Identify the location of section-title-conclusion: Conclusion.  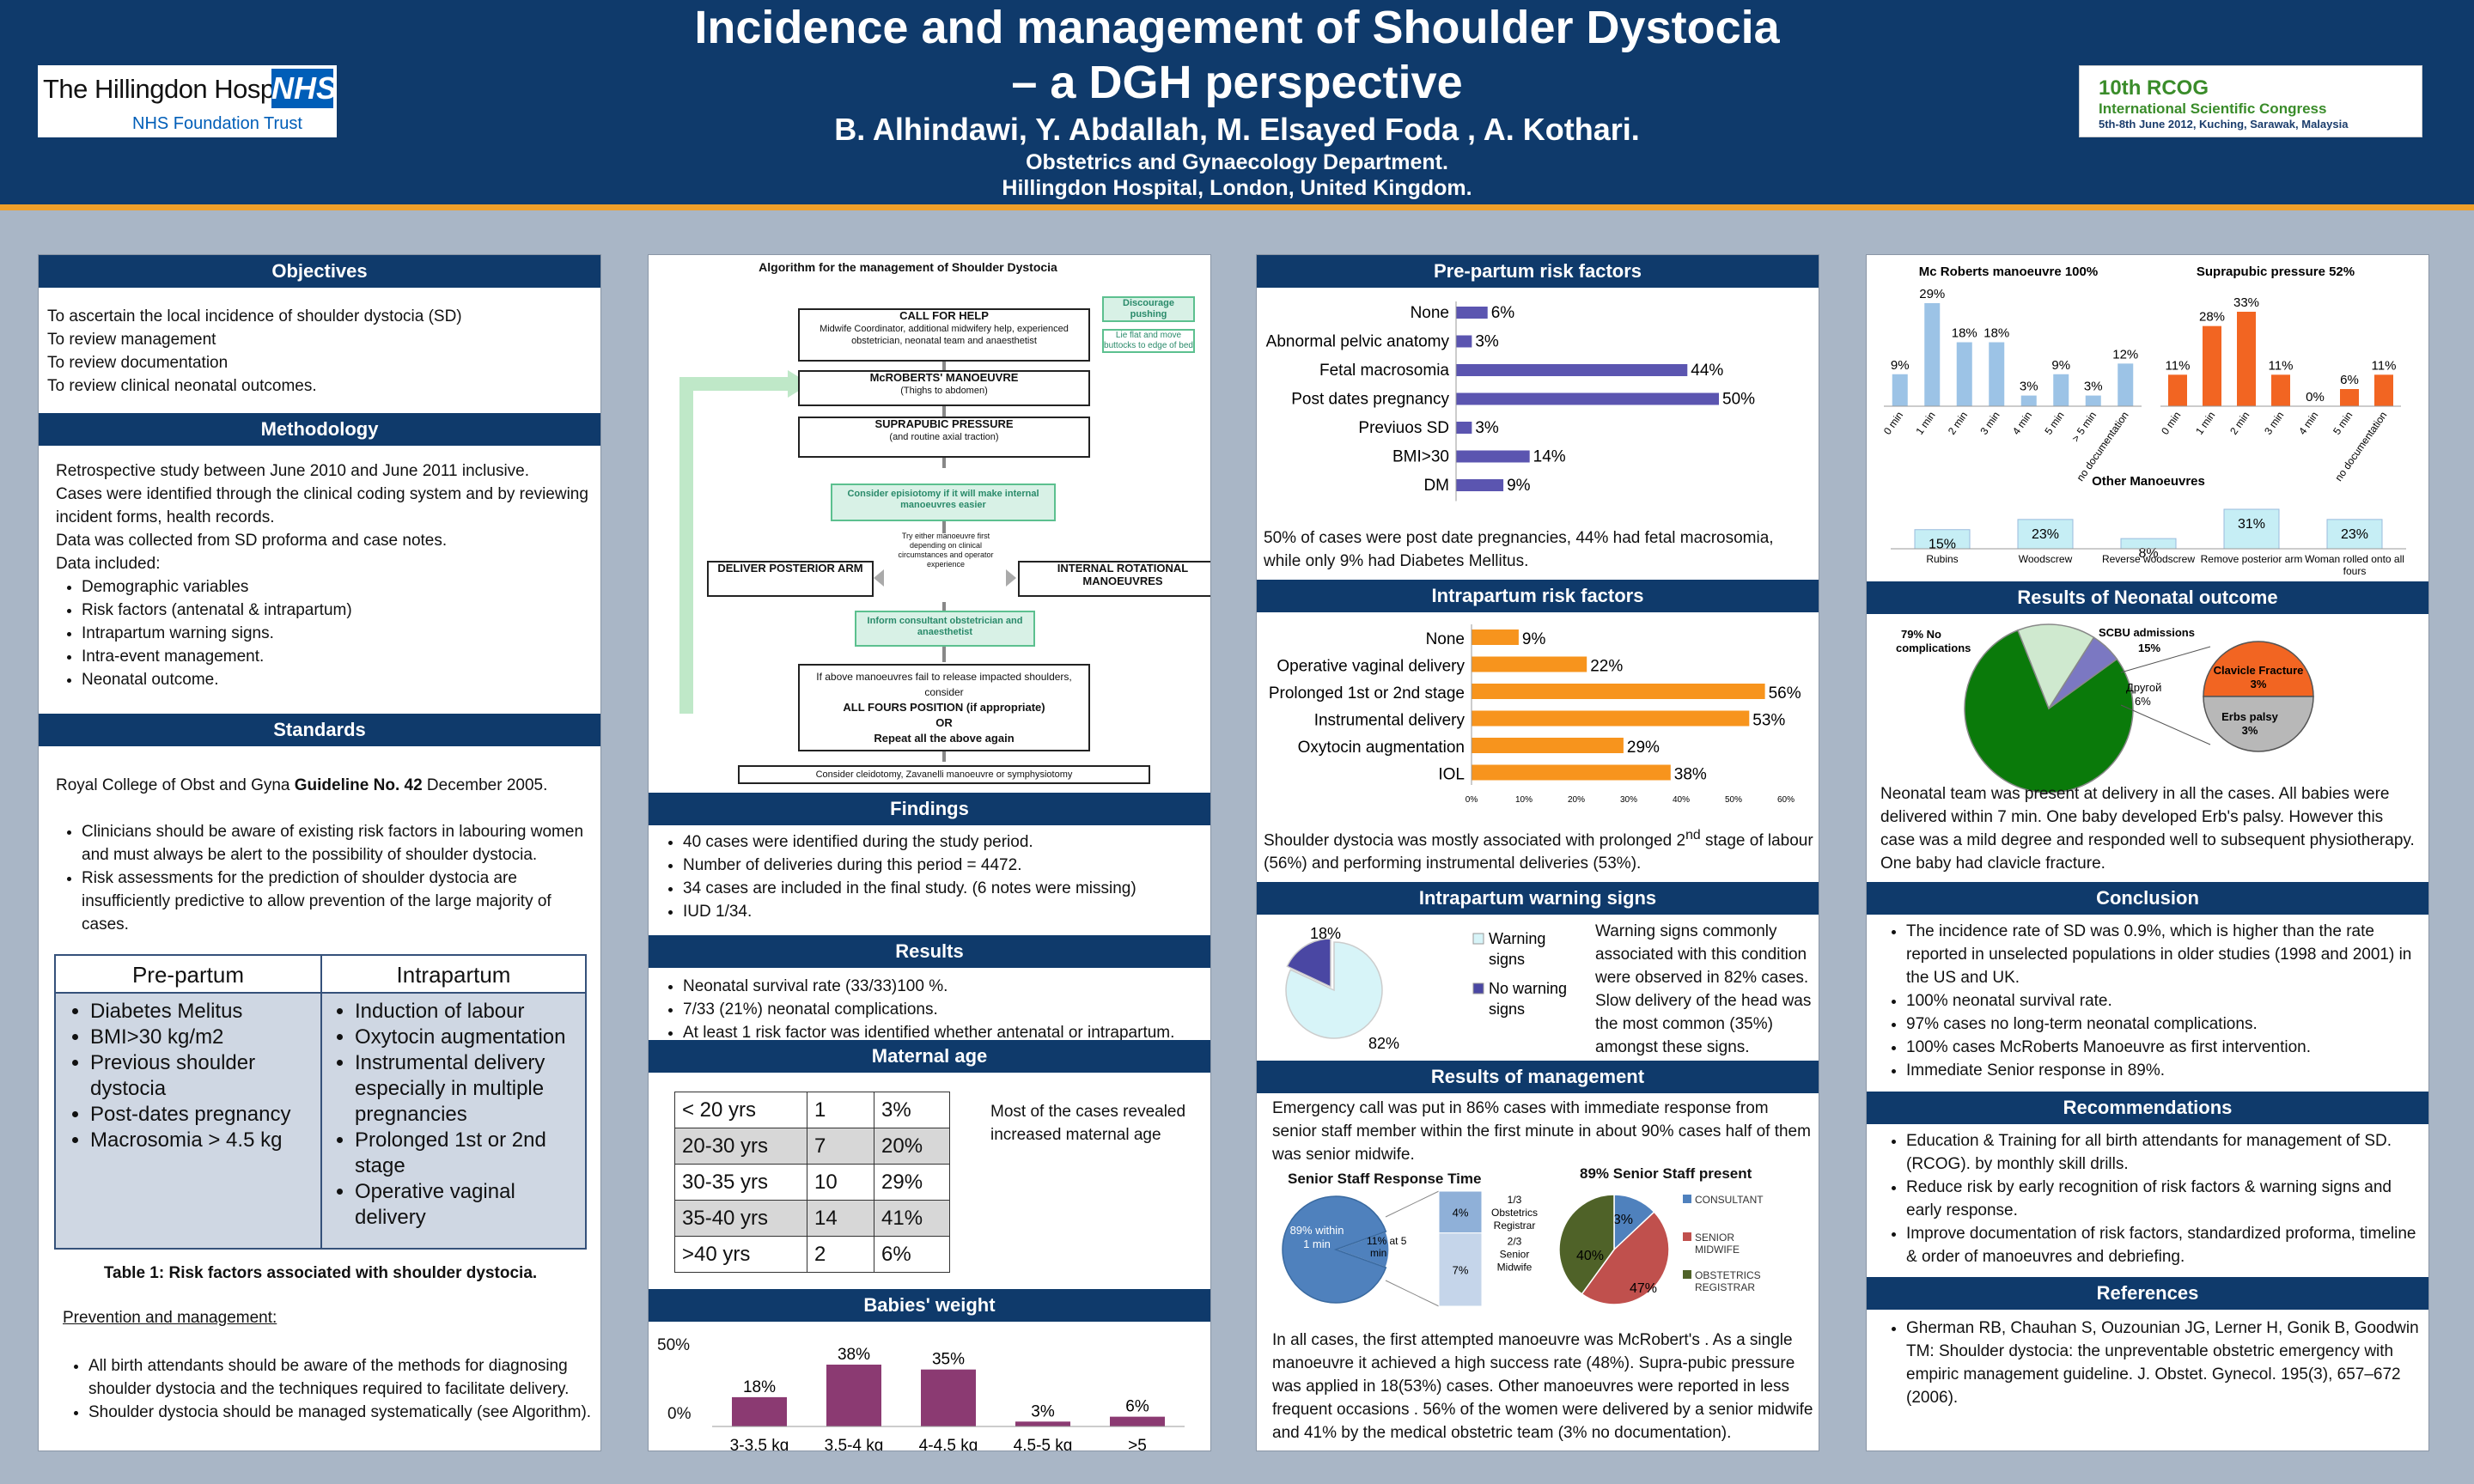
(2147, 898).